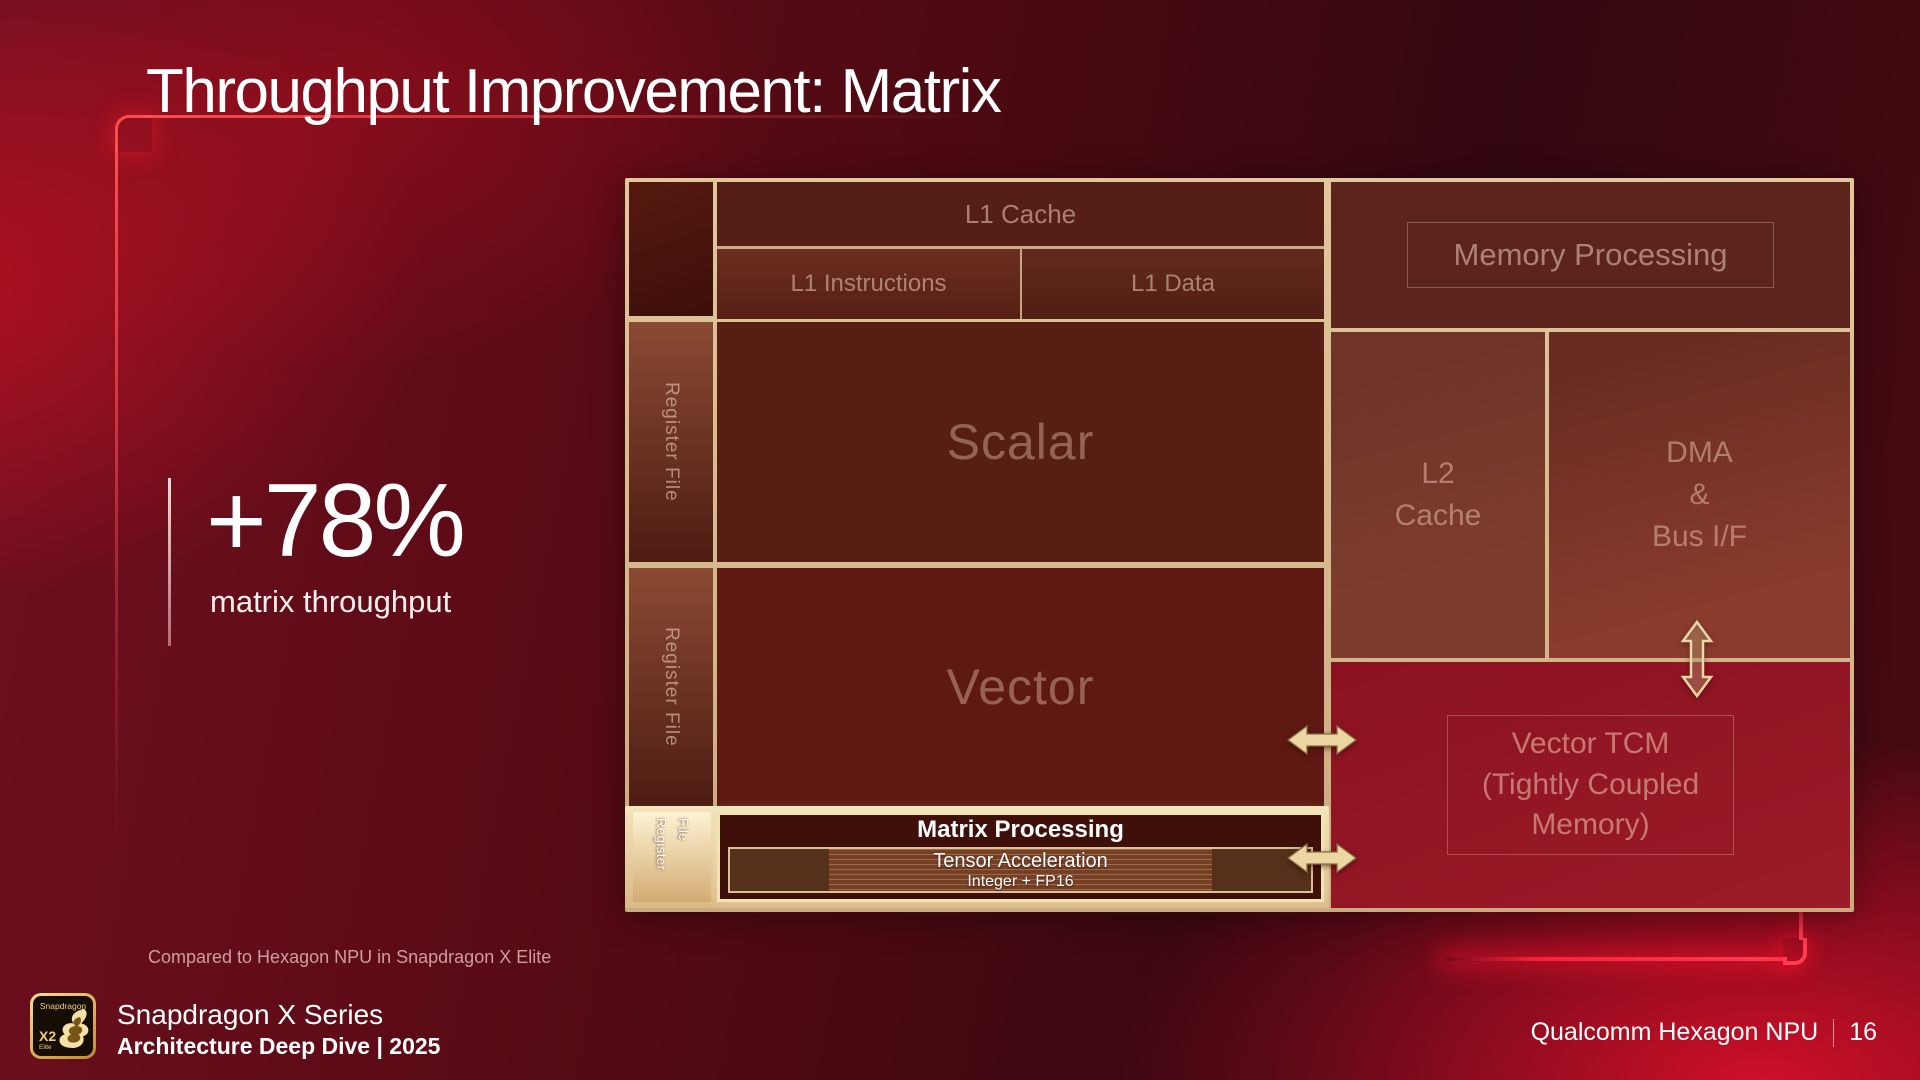 Image resolution: width=1920 pixels, height=1080 pixels. Describe the element at coordinates (1020, 829) in the screenshot. I see `matrix-processing-label: Matrix Processing` at that location.